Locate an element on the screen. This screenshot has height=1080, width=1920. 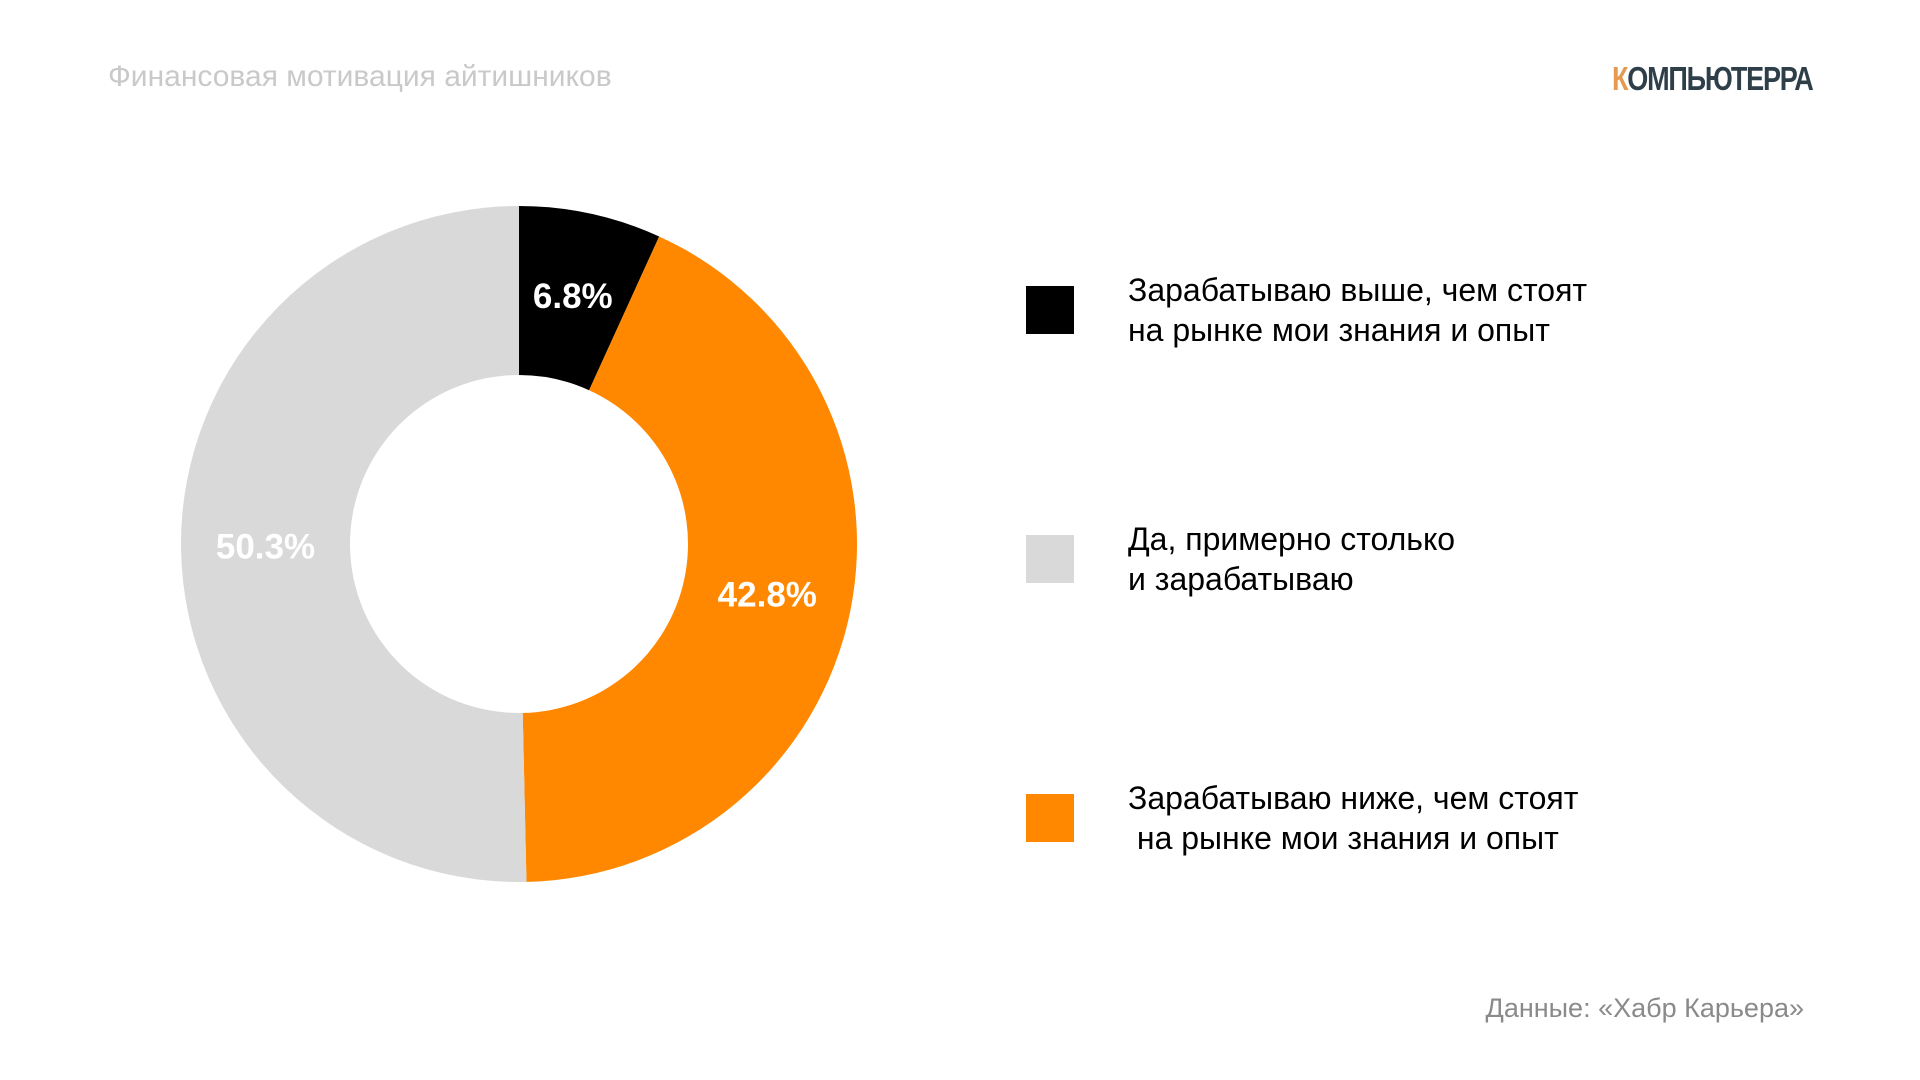
chart-title: Финансовая мотивация айтишников is located at coordinates (360, 76).